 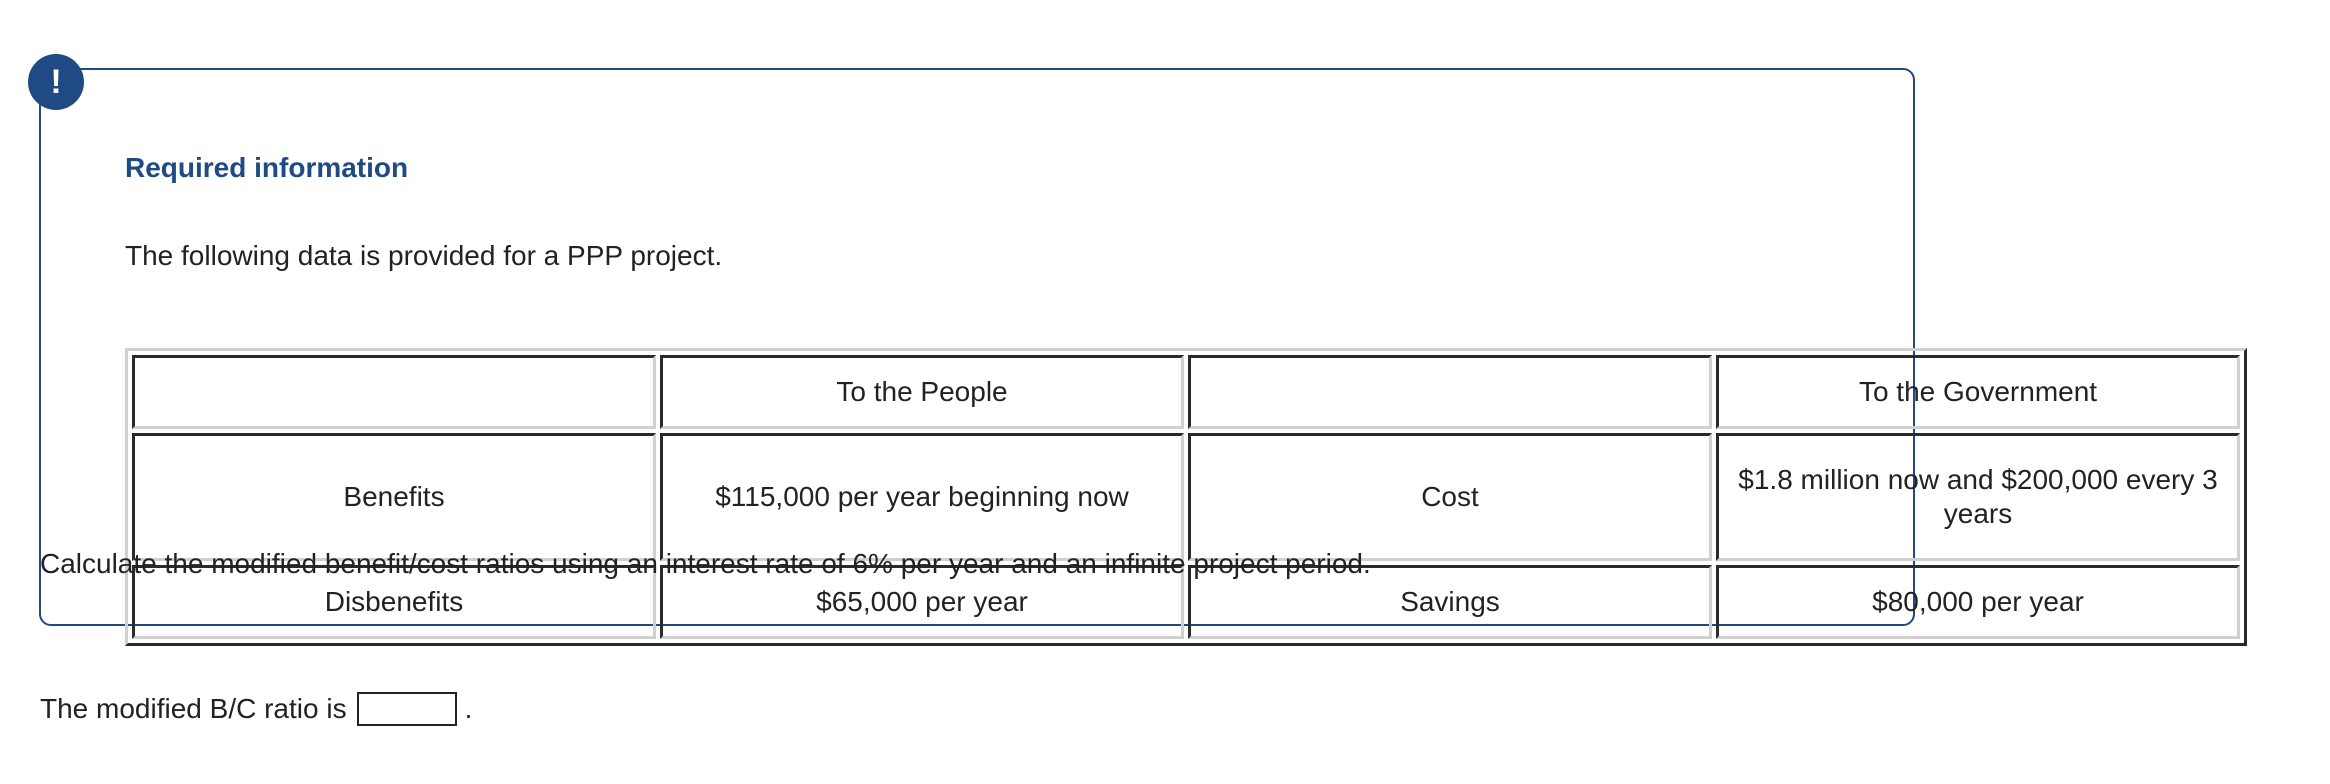 I want to click on table-cell: $80,000 per year, so click(x=1978, y=602).